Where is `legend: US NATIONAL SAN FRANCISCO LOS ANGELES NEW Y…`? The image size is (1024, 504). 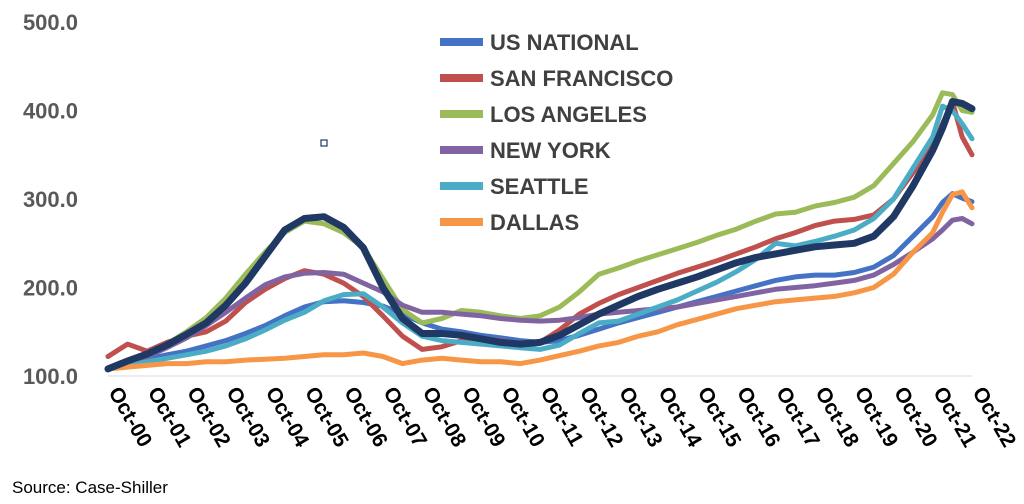
legend: US NATIONAL SAN FRANCISCO LOS ANGELES NEW Y… is located at coordinates (556, 132).